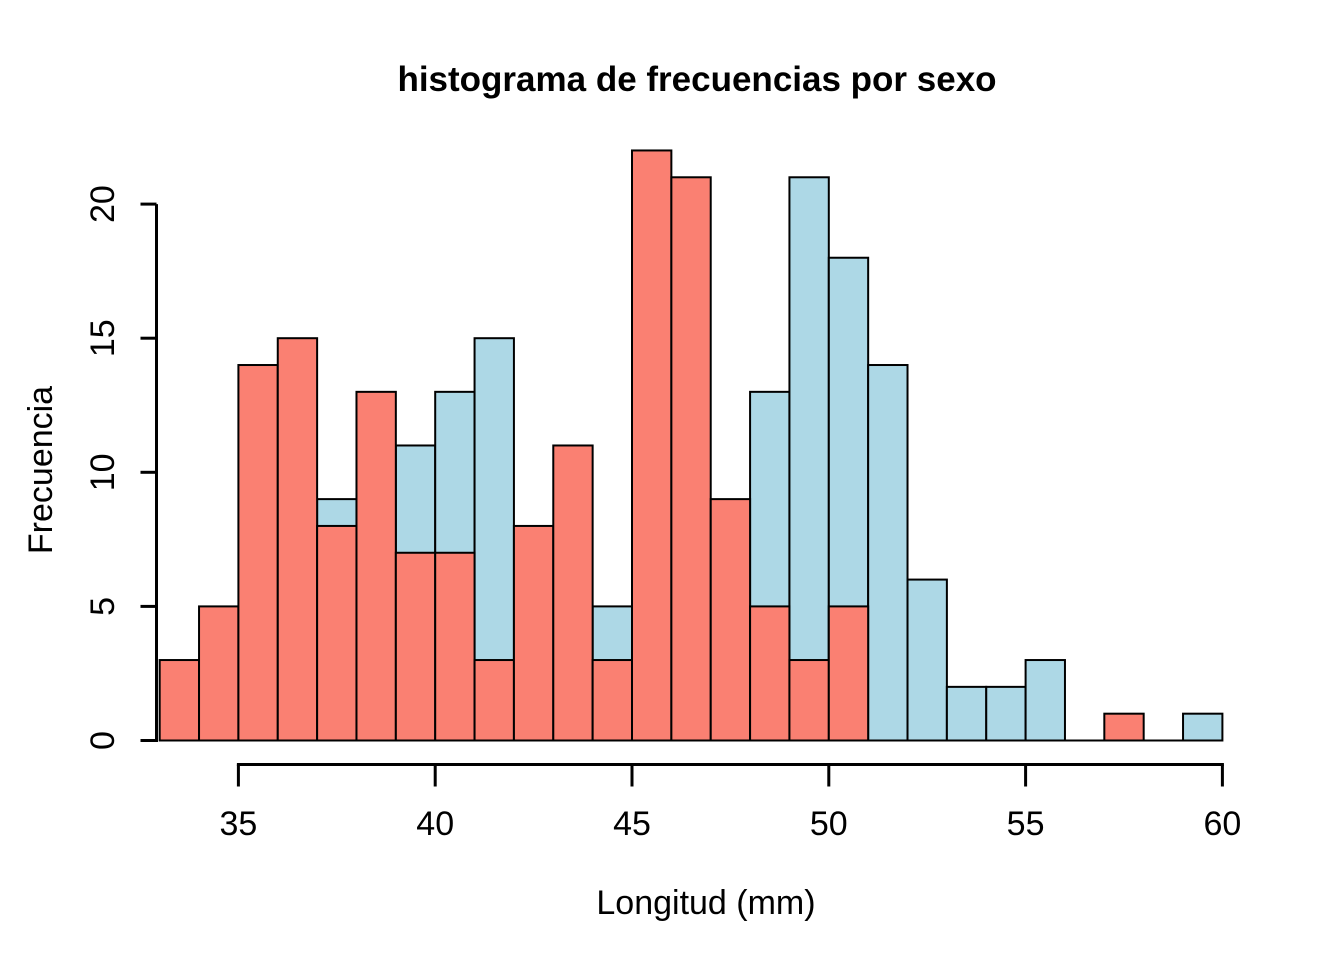  I want to click on y-tick-label-10: 10, so click(103, 472).